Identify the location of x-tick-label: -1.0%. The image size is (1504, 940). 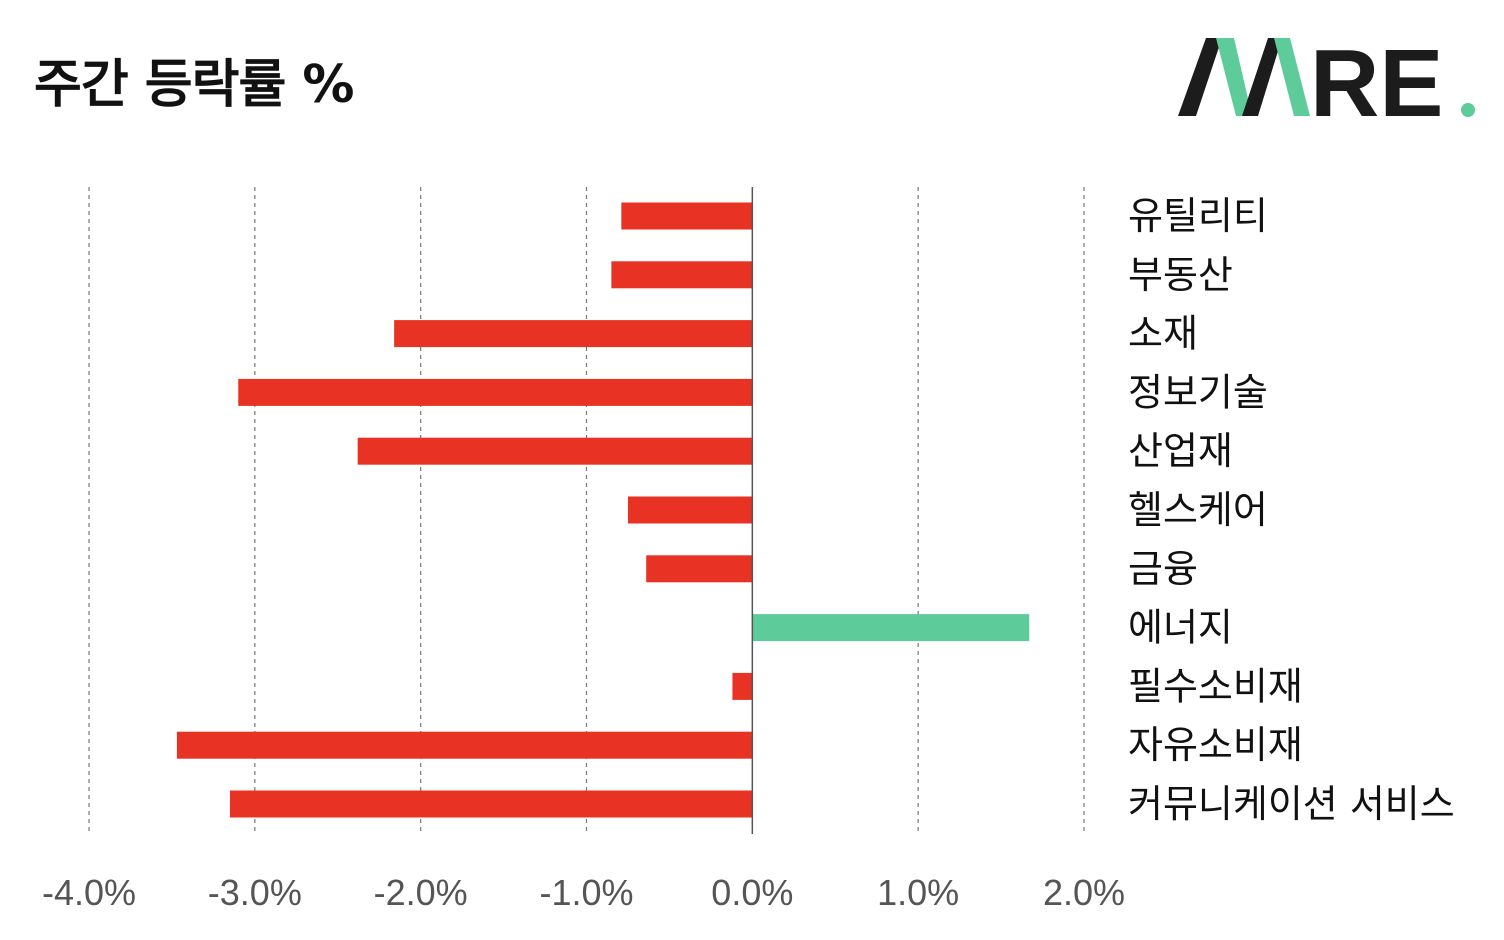
(586, 892).